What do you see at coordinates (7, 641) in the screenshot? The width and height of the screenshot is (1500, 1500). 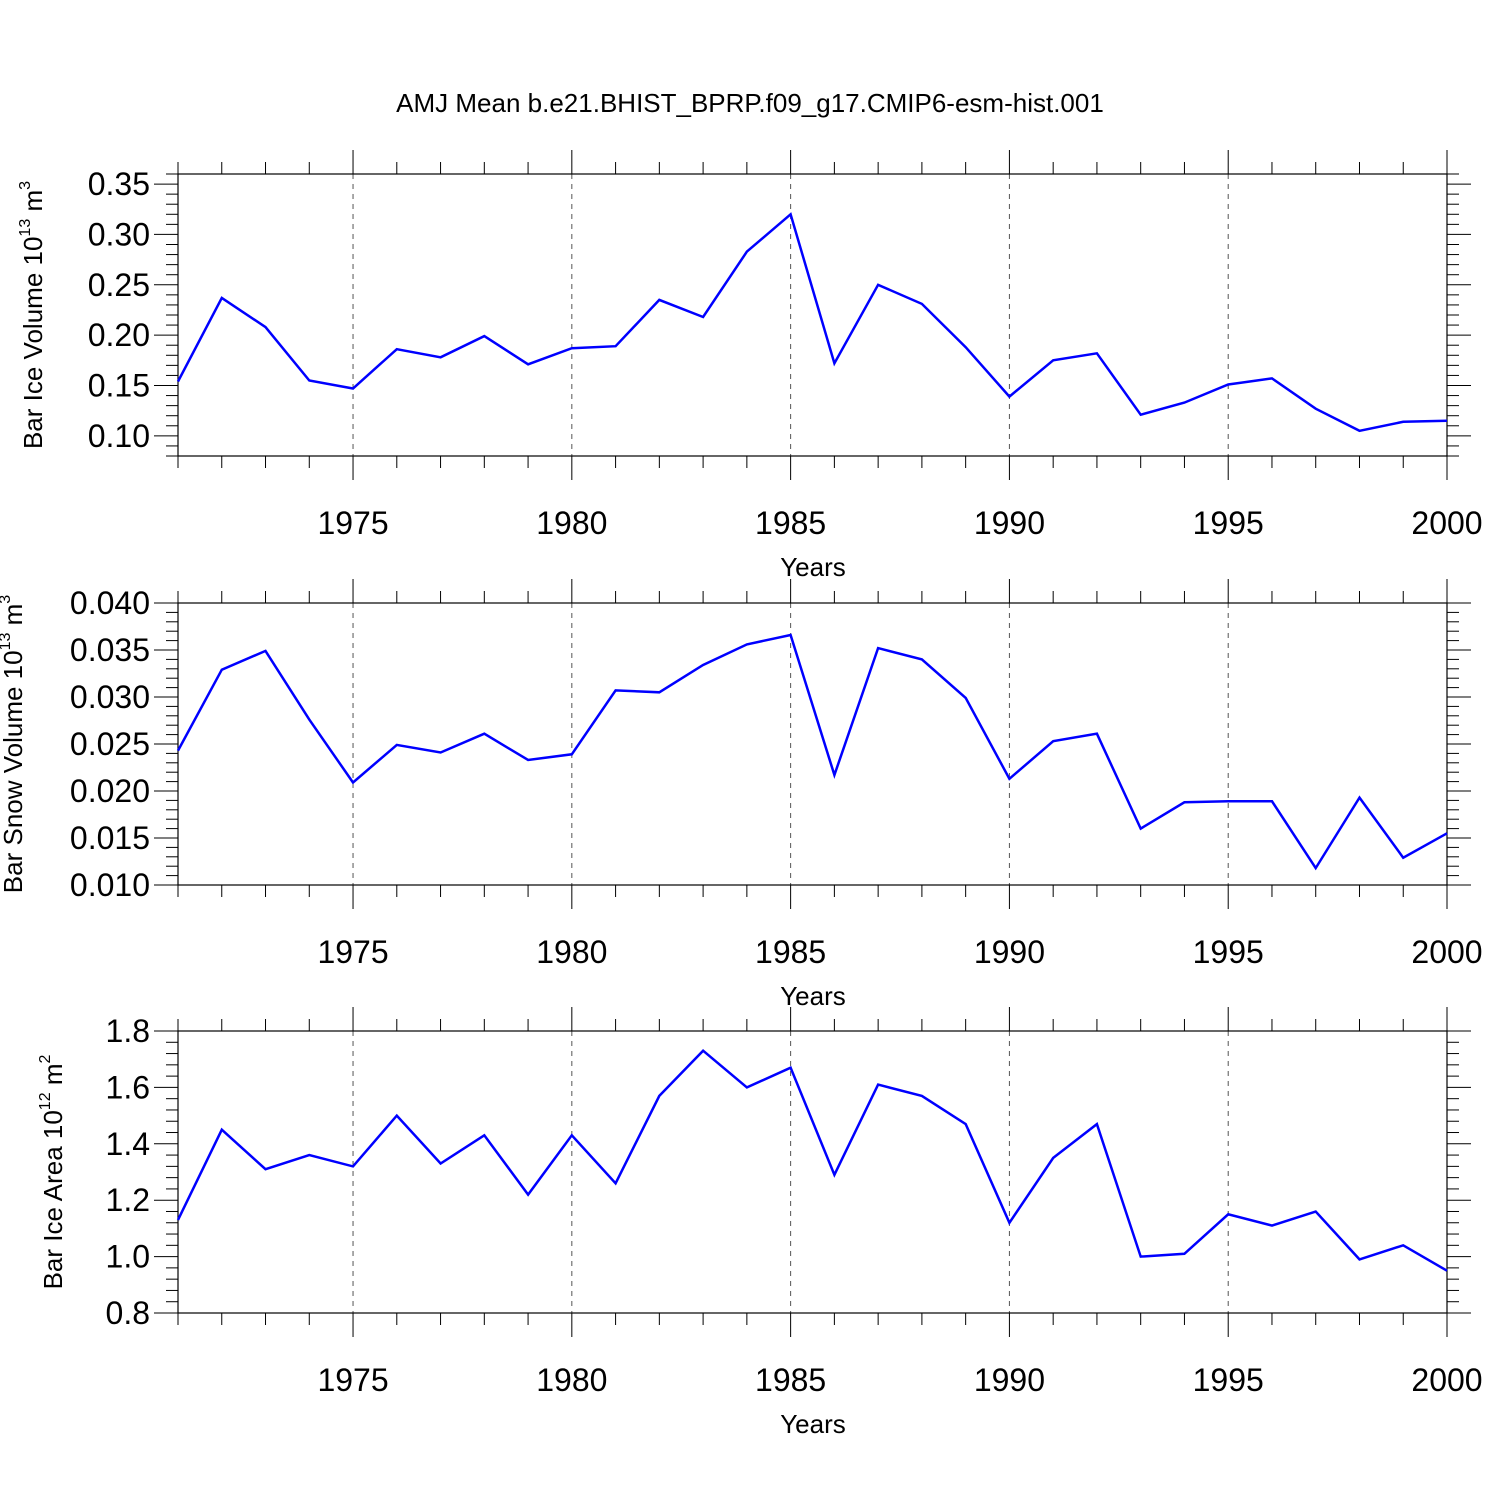 I see `y-axis-label-superscript: 13` at bounding box center [7, 641].